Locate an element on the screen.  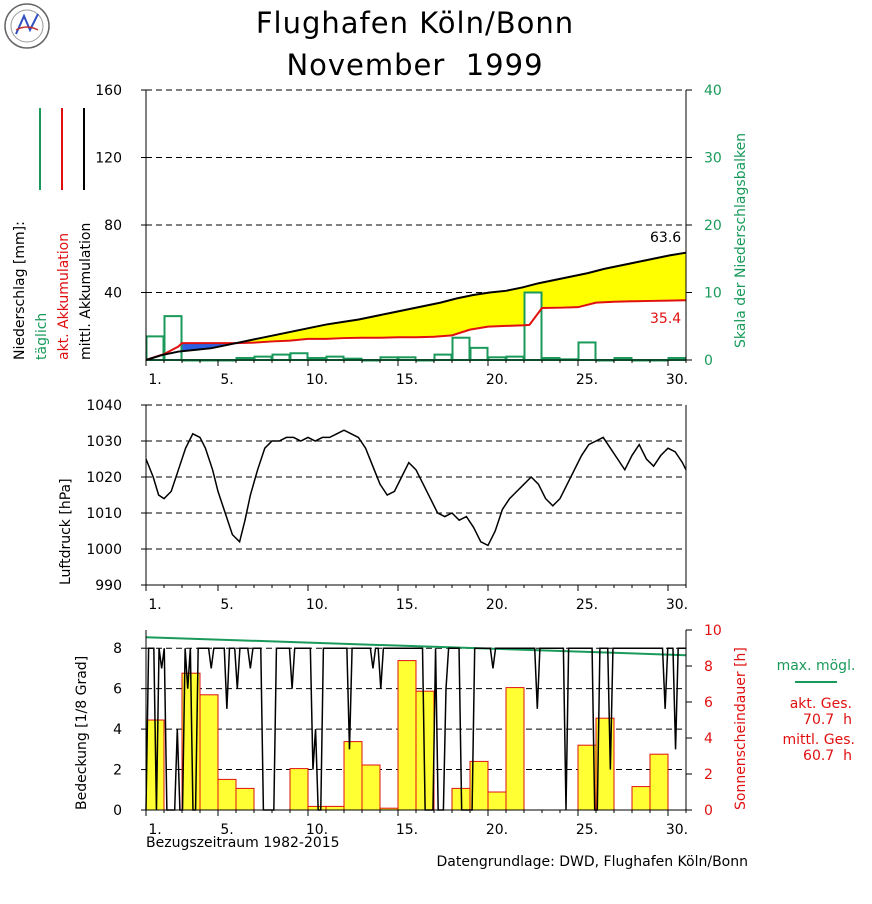
precip-ylabel: Niederschlag [mm]: is located at coordinates (20, 290).